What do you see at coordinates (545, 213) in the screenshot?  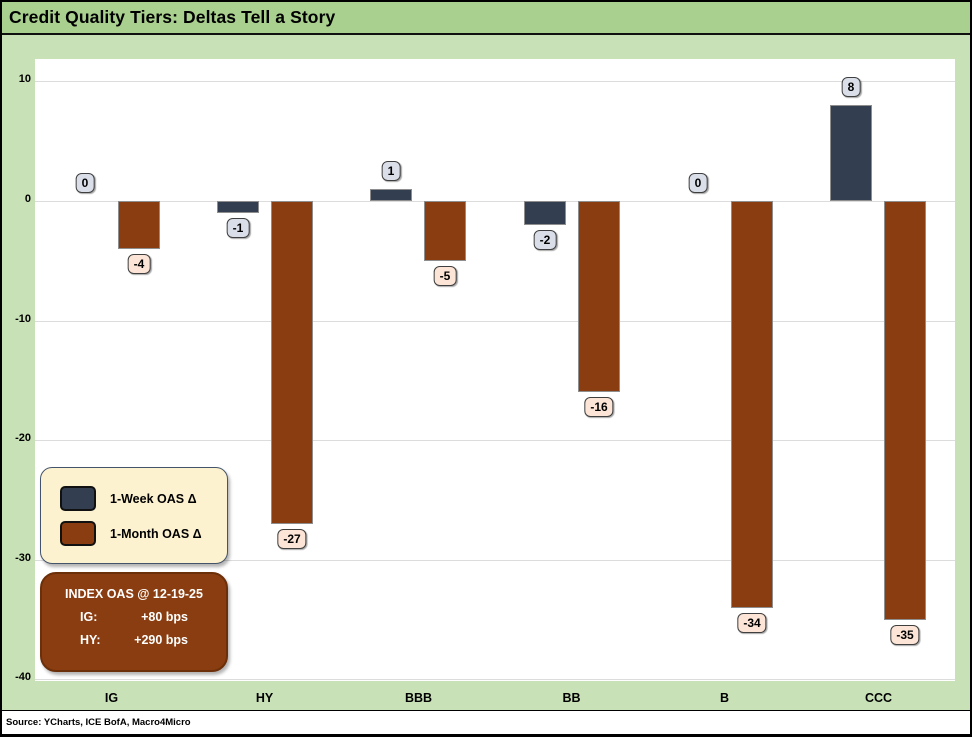 I see `bar-week-bb` at bounding box center [545, 213].